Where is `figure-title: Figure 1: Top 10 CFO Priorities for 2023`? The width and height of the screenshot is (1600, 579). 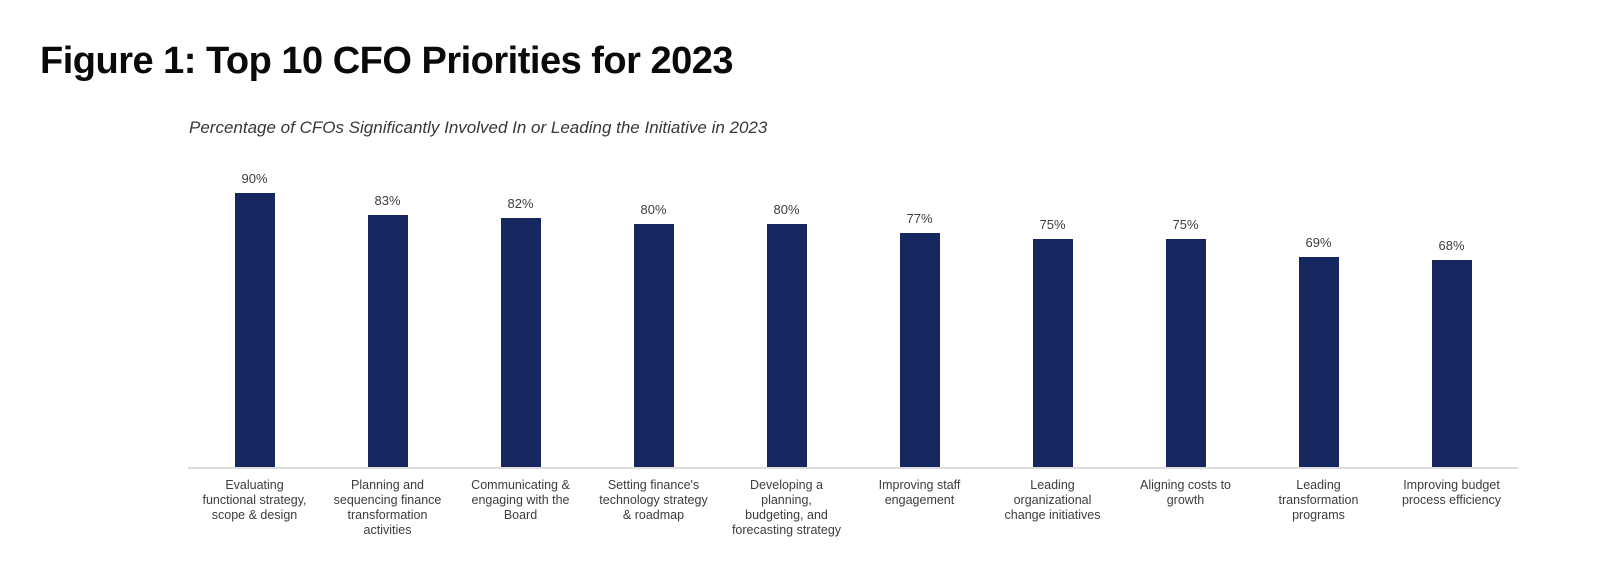
figure-title: Figure 1: Top 10 CFO Priorities for 2023 is located at coordinates (387, 61).